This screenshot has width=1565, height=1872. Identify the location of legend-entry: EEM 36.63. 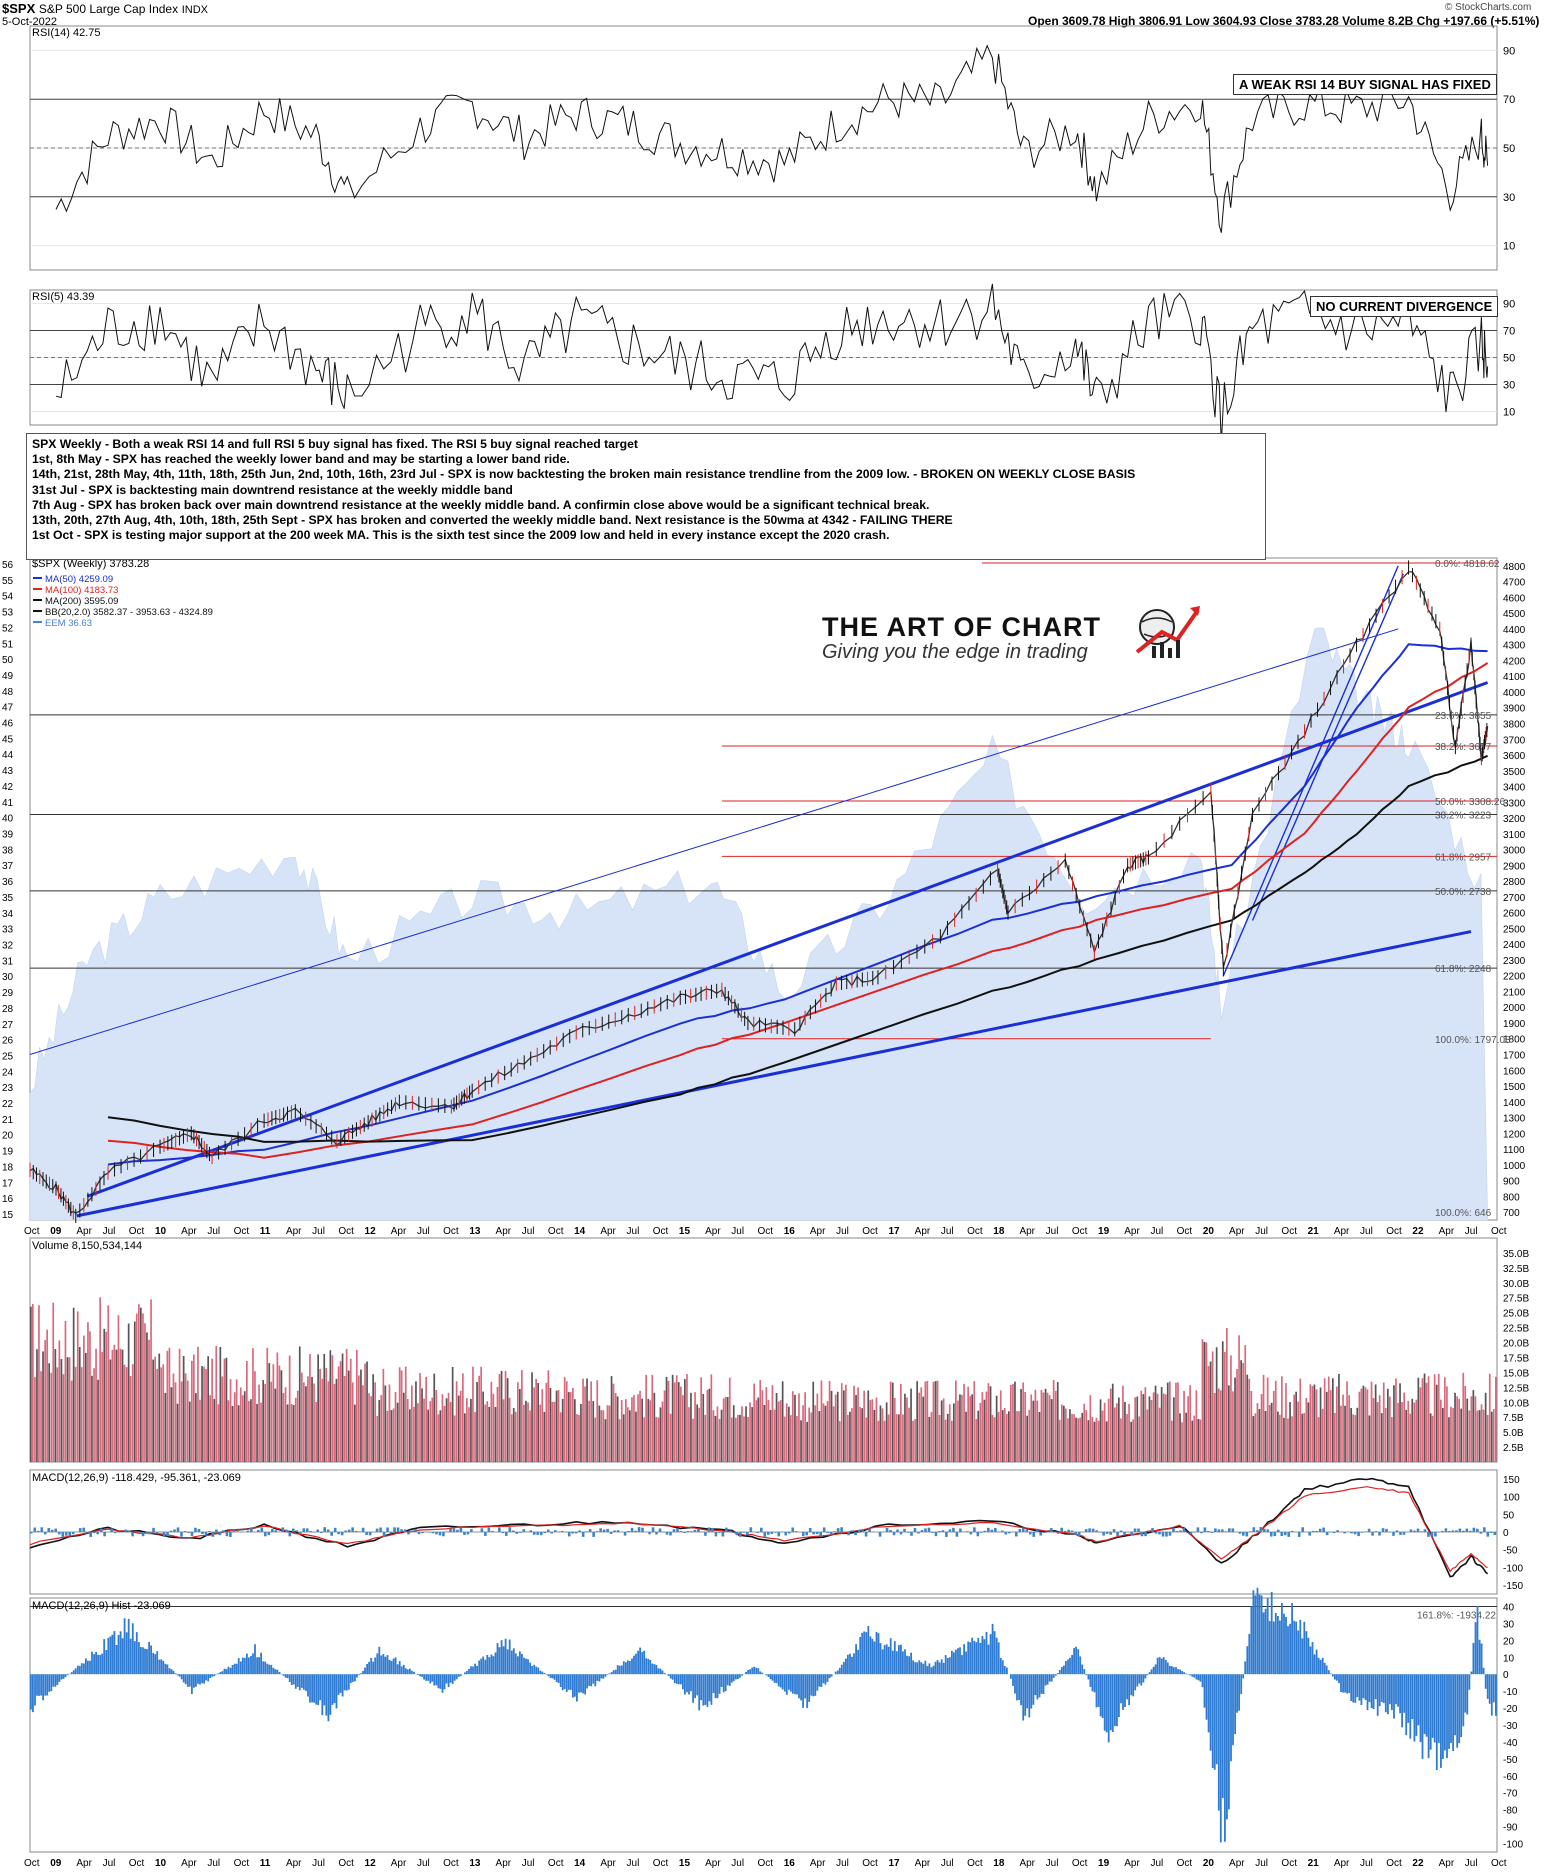
(68, 623).